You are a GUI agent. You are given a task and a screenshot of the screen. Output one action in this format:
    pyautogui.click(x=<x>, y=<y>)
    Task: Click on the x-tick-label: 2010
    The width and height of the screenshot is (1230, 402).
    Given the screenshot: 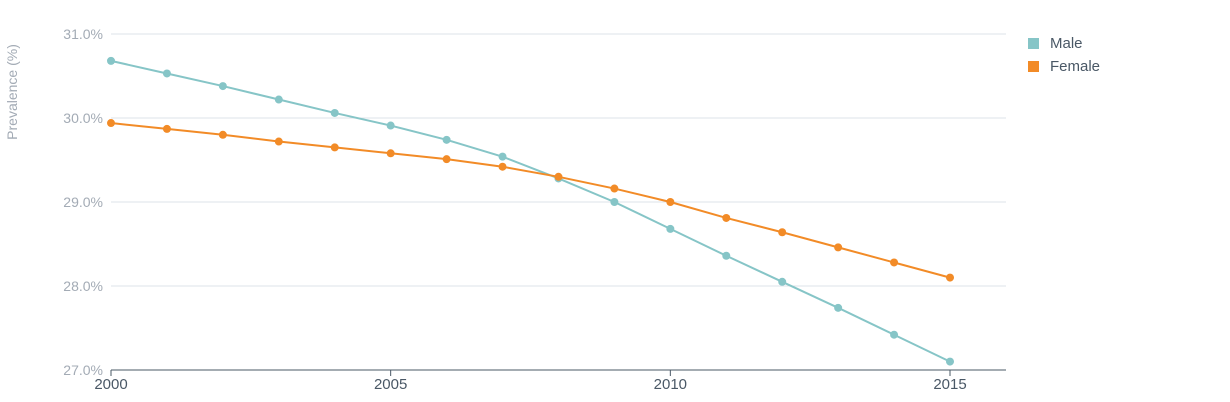 What is the action you would take?
    pyautogui.click(x=670, y=384)
    